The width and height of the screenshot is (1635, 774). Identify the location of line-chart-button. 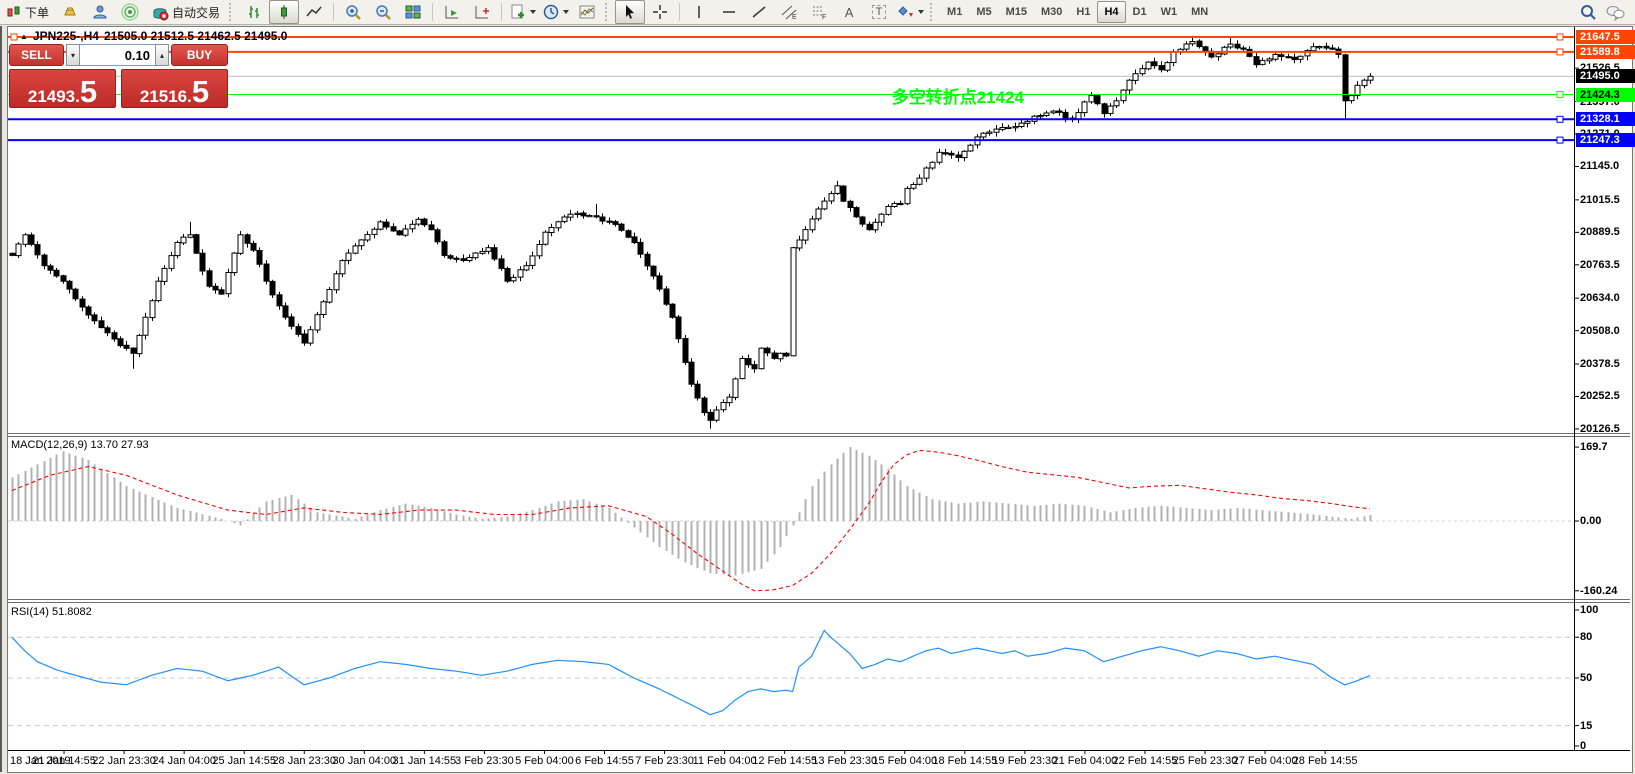
(314, 12).